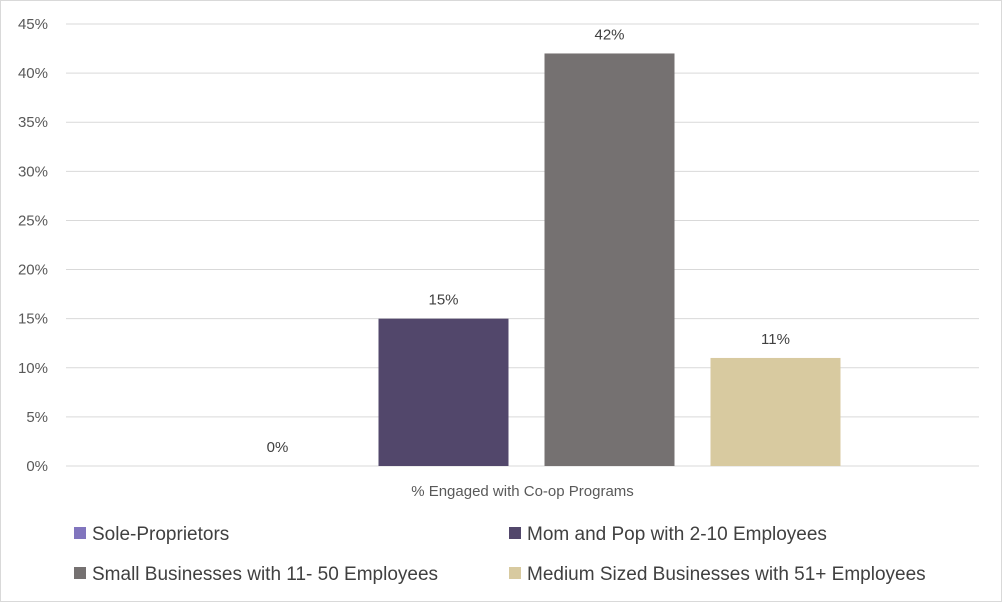 Image resolution: width=1002 pixels, height=603 pixels. Describe the element at coordinates (33, 24) in the screenshot. I see `y-tick-label: 45%` at that location.